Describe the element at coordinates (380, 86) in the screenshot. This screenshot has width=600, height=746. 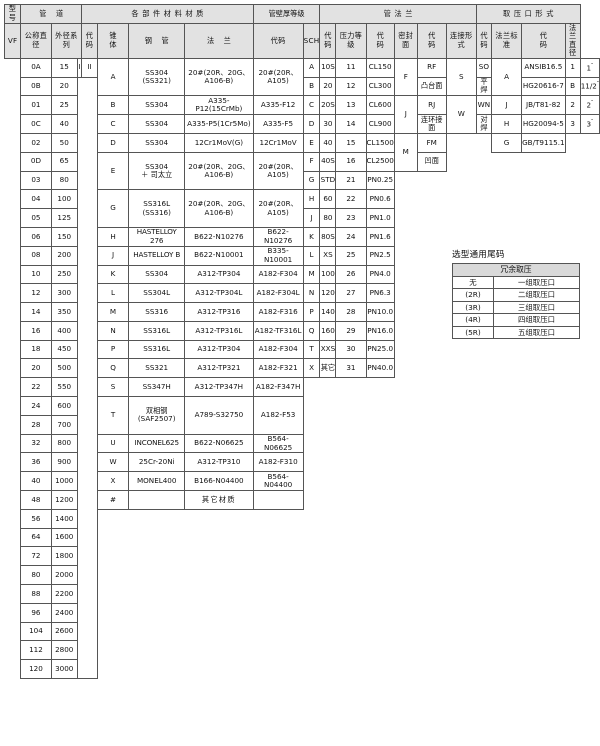
I see `pressure-class-value: CL300` at that location.